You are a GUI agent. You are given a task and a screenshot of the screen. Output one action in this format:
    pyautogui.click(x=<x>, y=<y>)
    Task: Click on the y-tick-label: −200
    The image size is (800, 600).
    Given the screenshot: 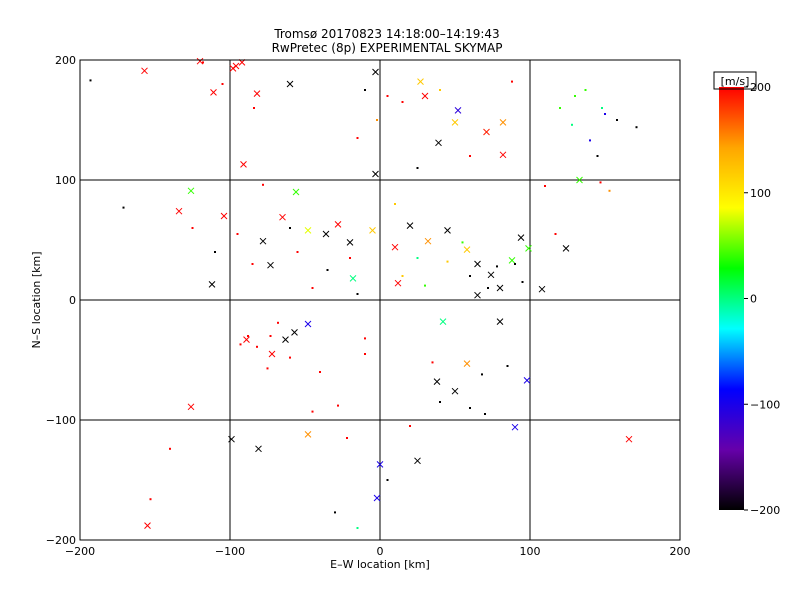 What is the action you would take?
    pyautogui.click(x=61, y=540)
    